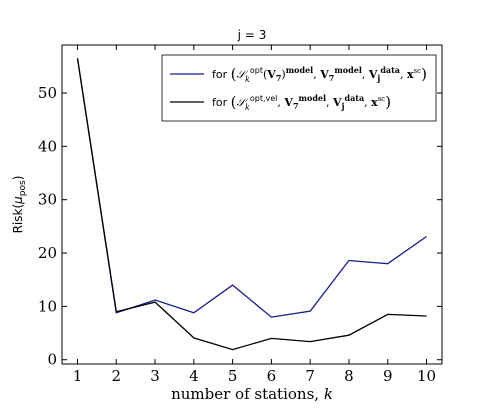  I want to click on x-axis-label: number of stations, k, so click(252, 394).